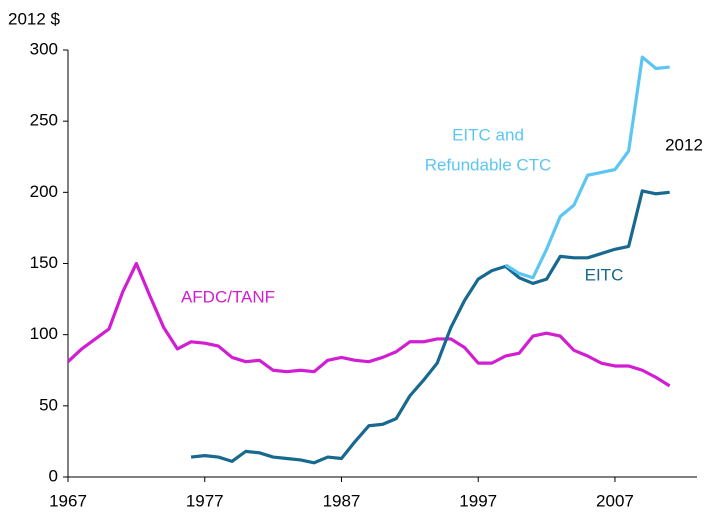 The image size is (714, 521). What do you see at coordinates (587, 167) in the screenshot?
I see `series-line` at bounding box center [587, 167].